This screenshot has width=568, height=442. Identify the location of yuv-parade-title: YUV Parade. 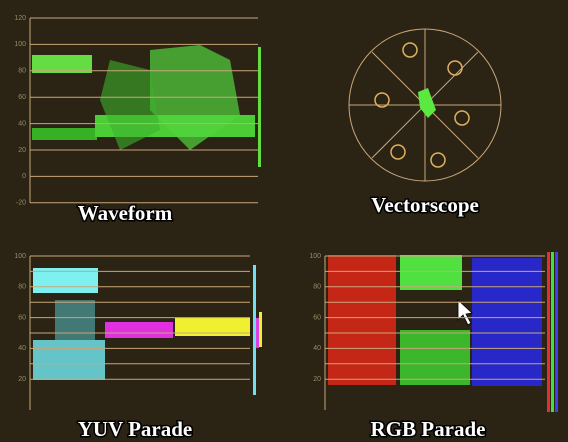
(135, 429).